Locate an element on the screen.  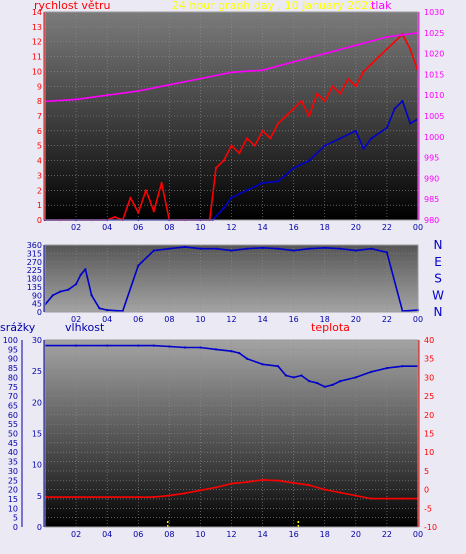
x-tick-label: 20 is located at coordinates (356, 227).